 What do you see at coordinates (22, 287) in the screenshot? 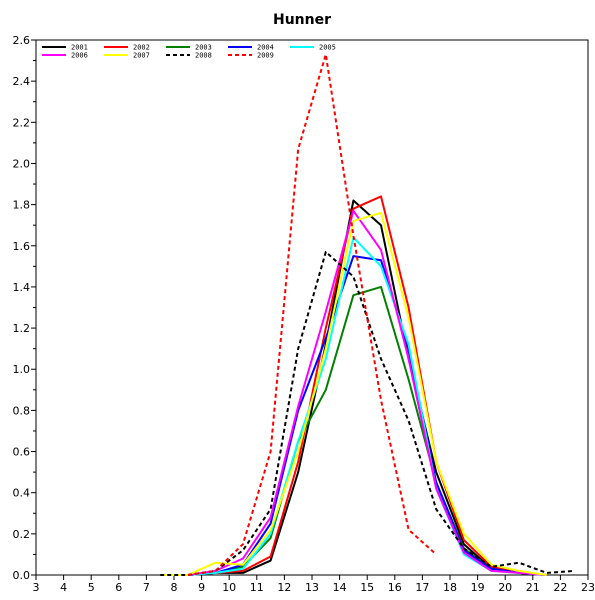
I see `y-tick-label: 1.4` at bounding box center [22, 287].